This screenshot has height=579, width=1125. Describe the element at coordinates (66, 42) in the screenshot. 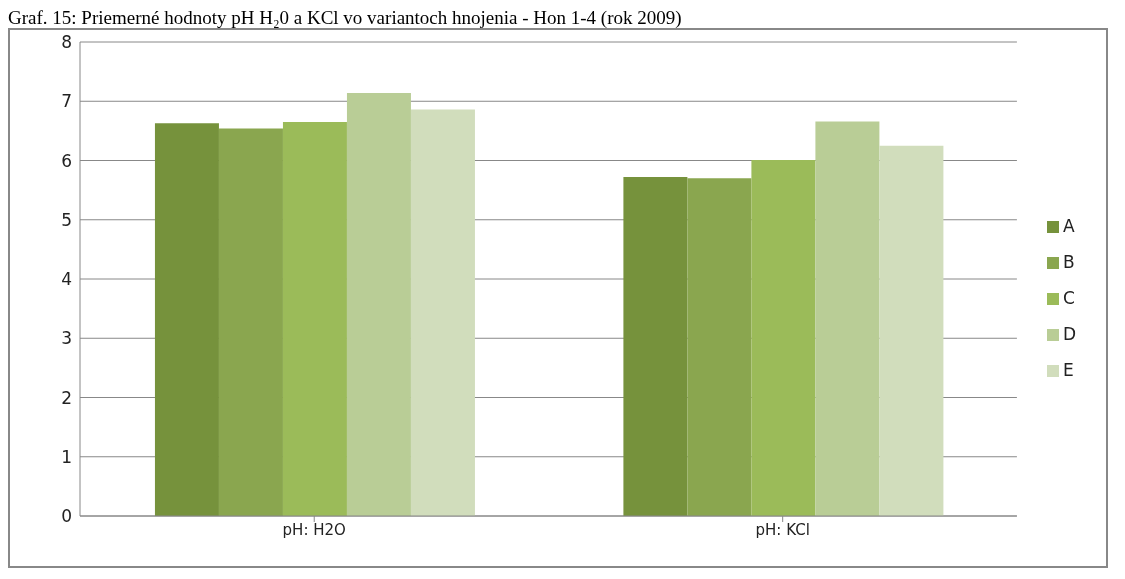

I see `y-tick-label: 8` at that location.